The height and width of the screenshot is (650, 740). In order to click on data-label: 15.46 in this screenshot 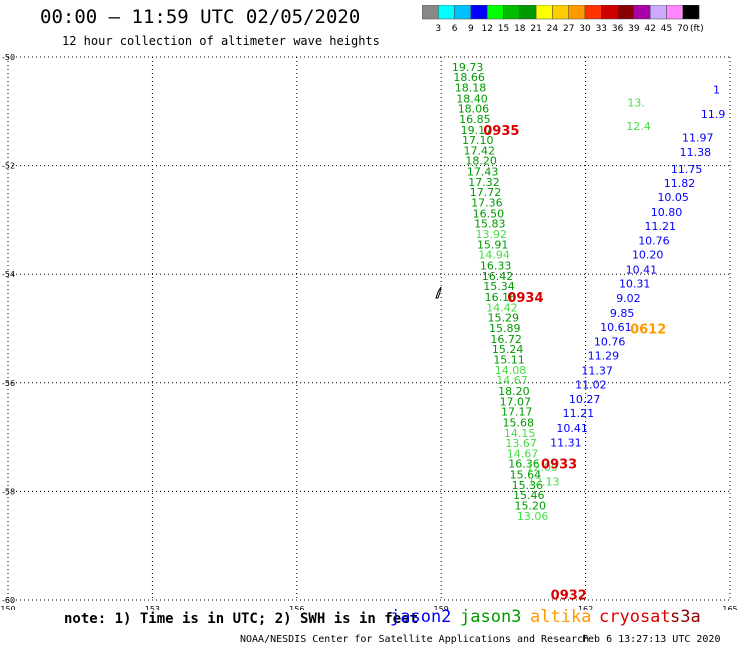, I will do `click(529, 495)`.